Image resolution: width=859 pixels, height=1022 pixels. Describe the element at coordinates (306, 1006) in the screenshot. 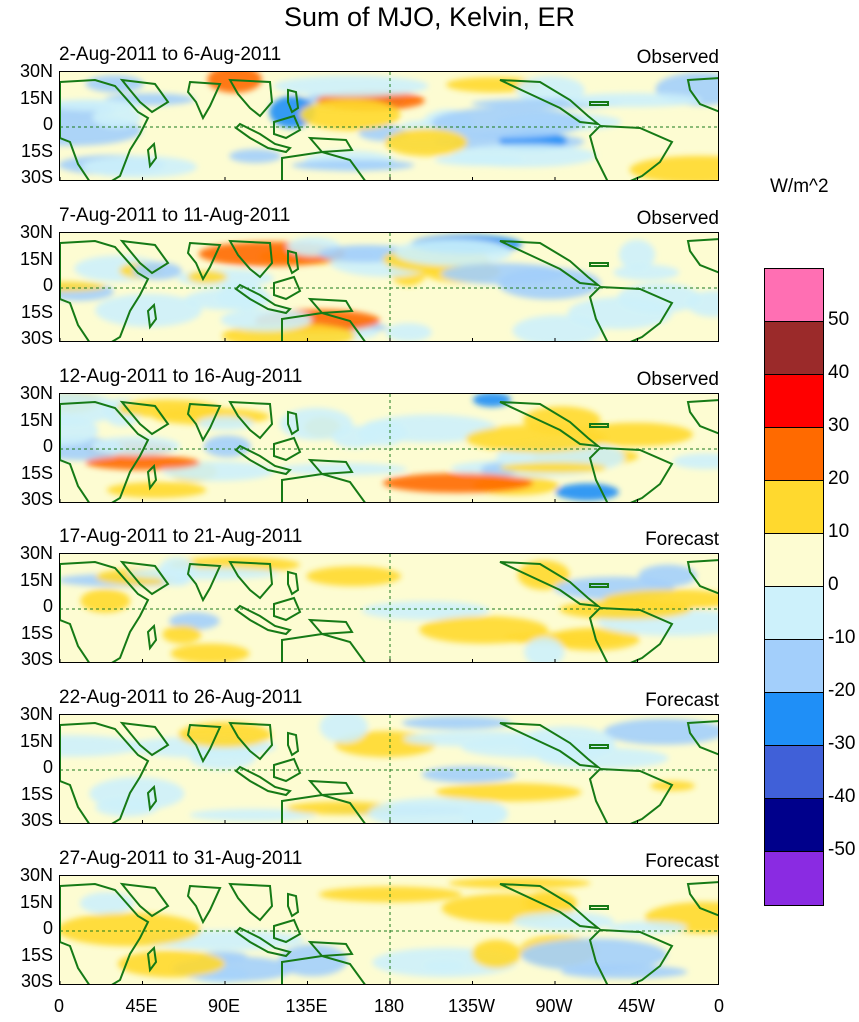

I see `longitude-label: 135E` at that location.